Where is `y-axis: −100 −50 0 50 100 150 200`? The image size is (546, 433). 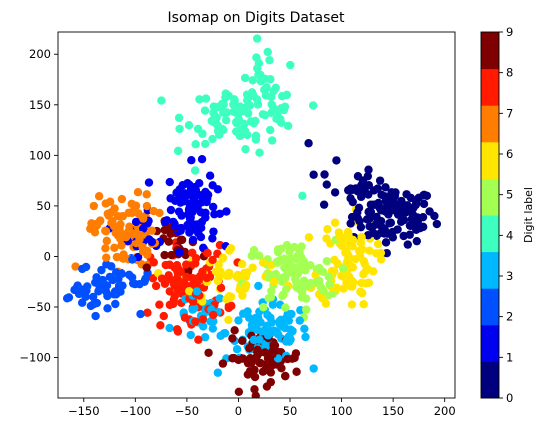
y-axis: −100 −50 0 50 100 150 200 is located at coordinates (38, 206).